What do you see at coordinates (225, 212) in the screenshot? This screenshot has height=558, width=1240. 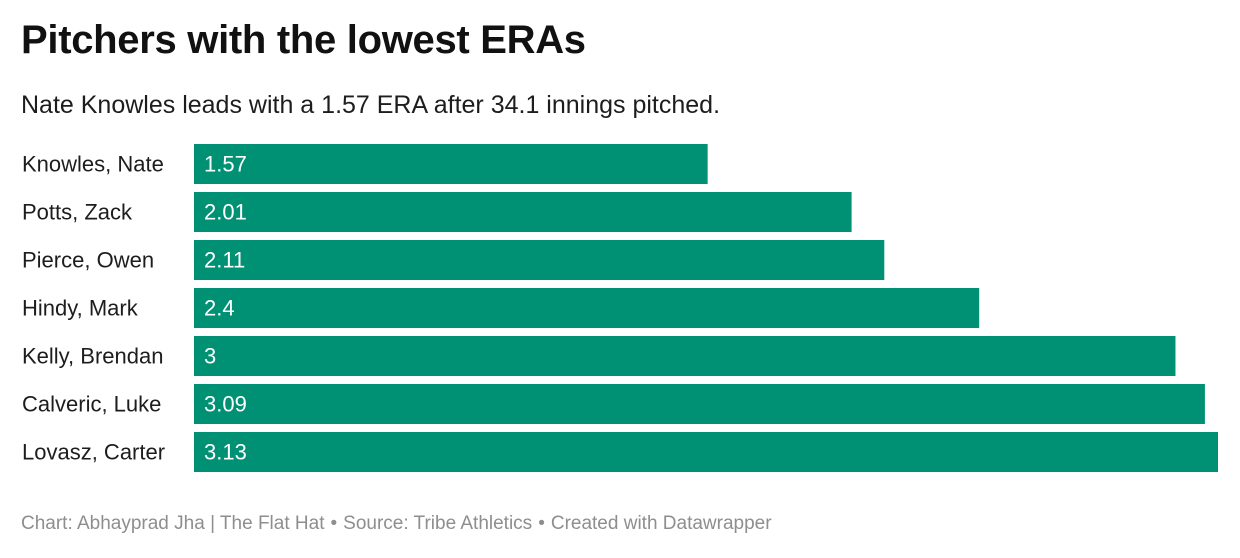 I see `bar-value-label: 2.01` at bounding box center [225, 212].